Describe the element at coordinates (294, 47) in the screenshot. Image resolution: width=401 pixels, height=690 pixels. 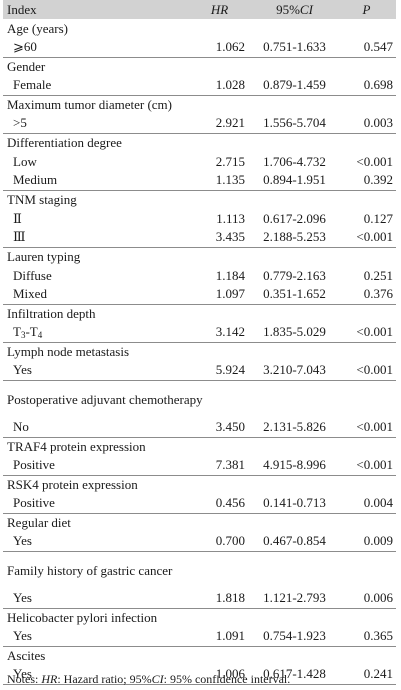
I see `ci-value: 0.751-1.633` at that location.